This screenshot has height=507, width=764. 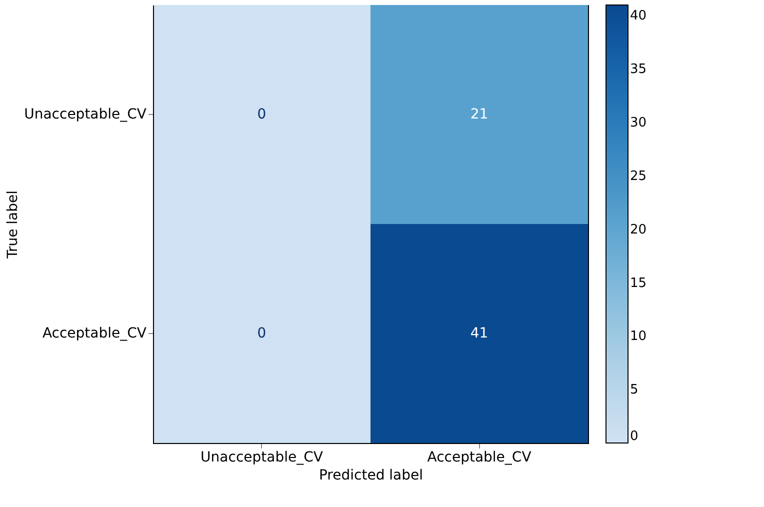 I want to click on y-axis-title: True label, so click(x=13, y=225).